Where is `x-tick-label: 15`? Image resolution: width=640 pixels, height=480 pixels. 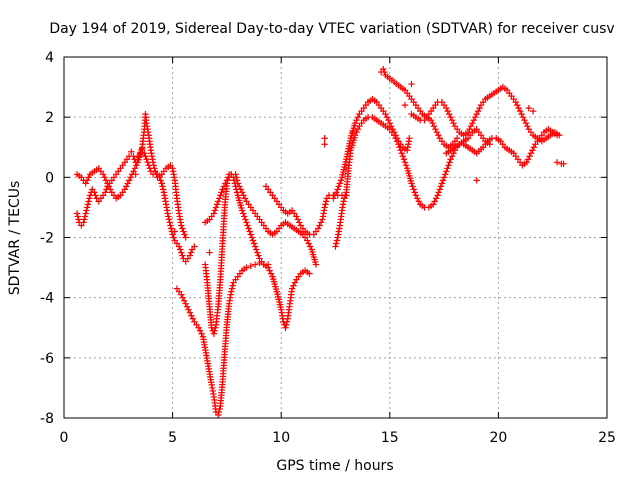
x-tick-label: 15 is located at coordinates (390, 438).